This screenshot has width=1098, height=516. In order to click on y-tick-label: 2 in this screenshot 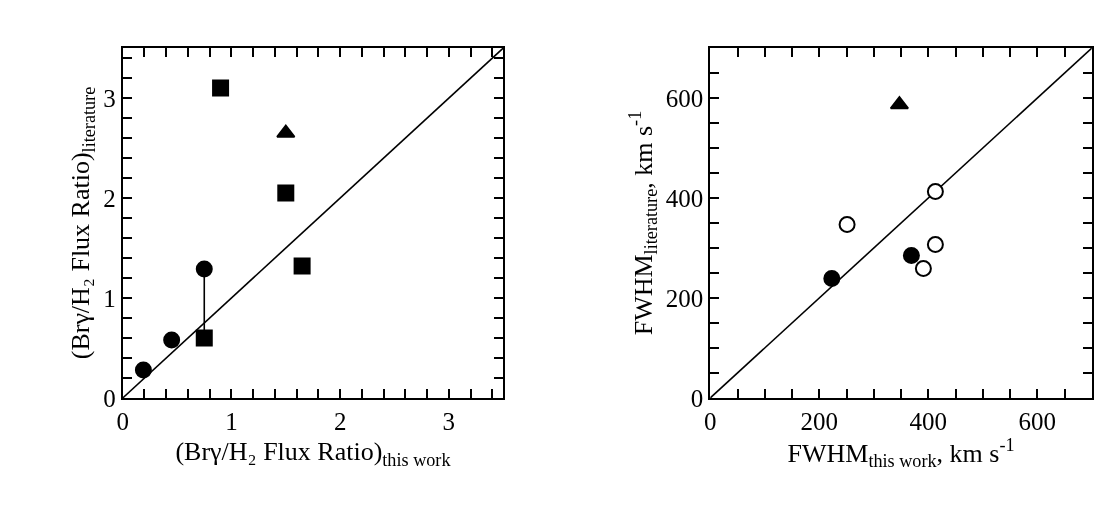, I will do `click(109, 198)`.